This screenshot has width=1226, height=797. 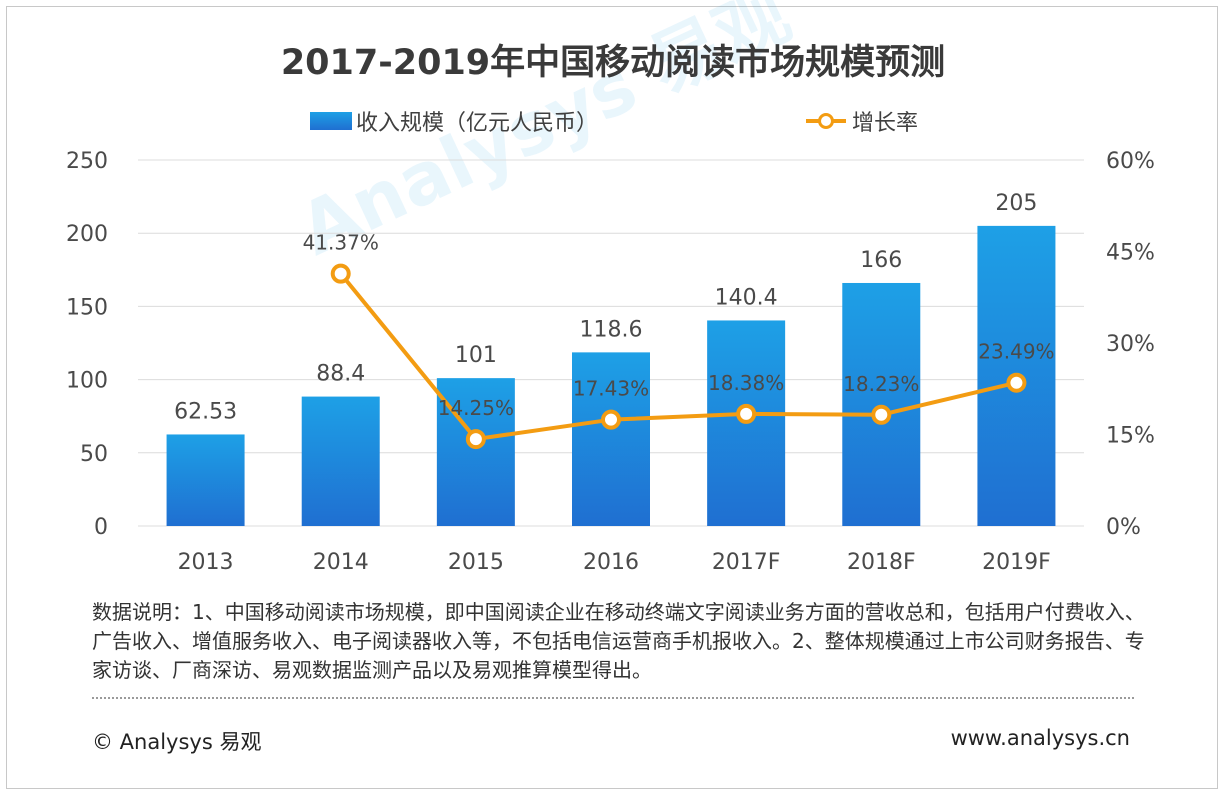 What do you see at coordinates (94, 454) in the screenshot?
I see `left-axis-tick-label: 50` at bounding box center [94, 454].